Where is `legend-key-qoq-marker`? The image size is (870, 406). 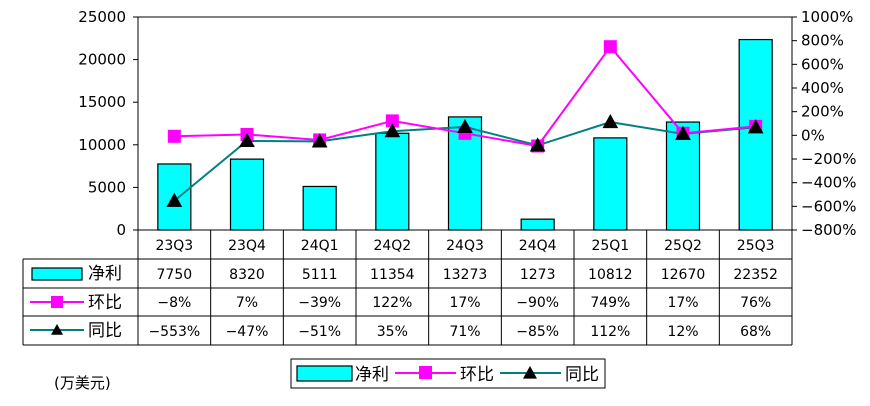 legend-key-qoq-marker is located at coordinates (425, 372).